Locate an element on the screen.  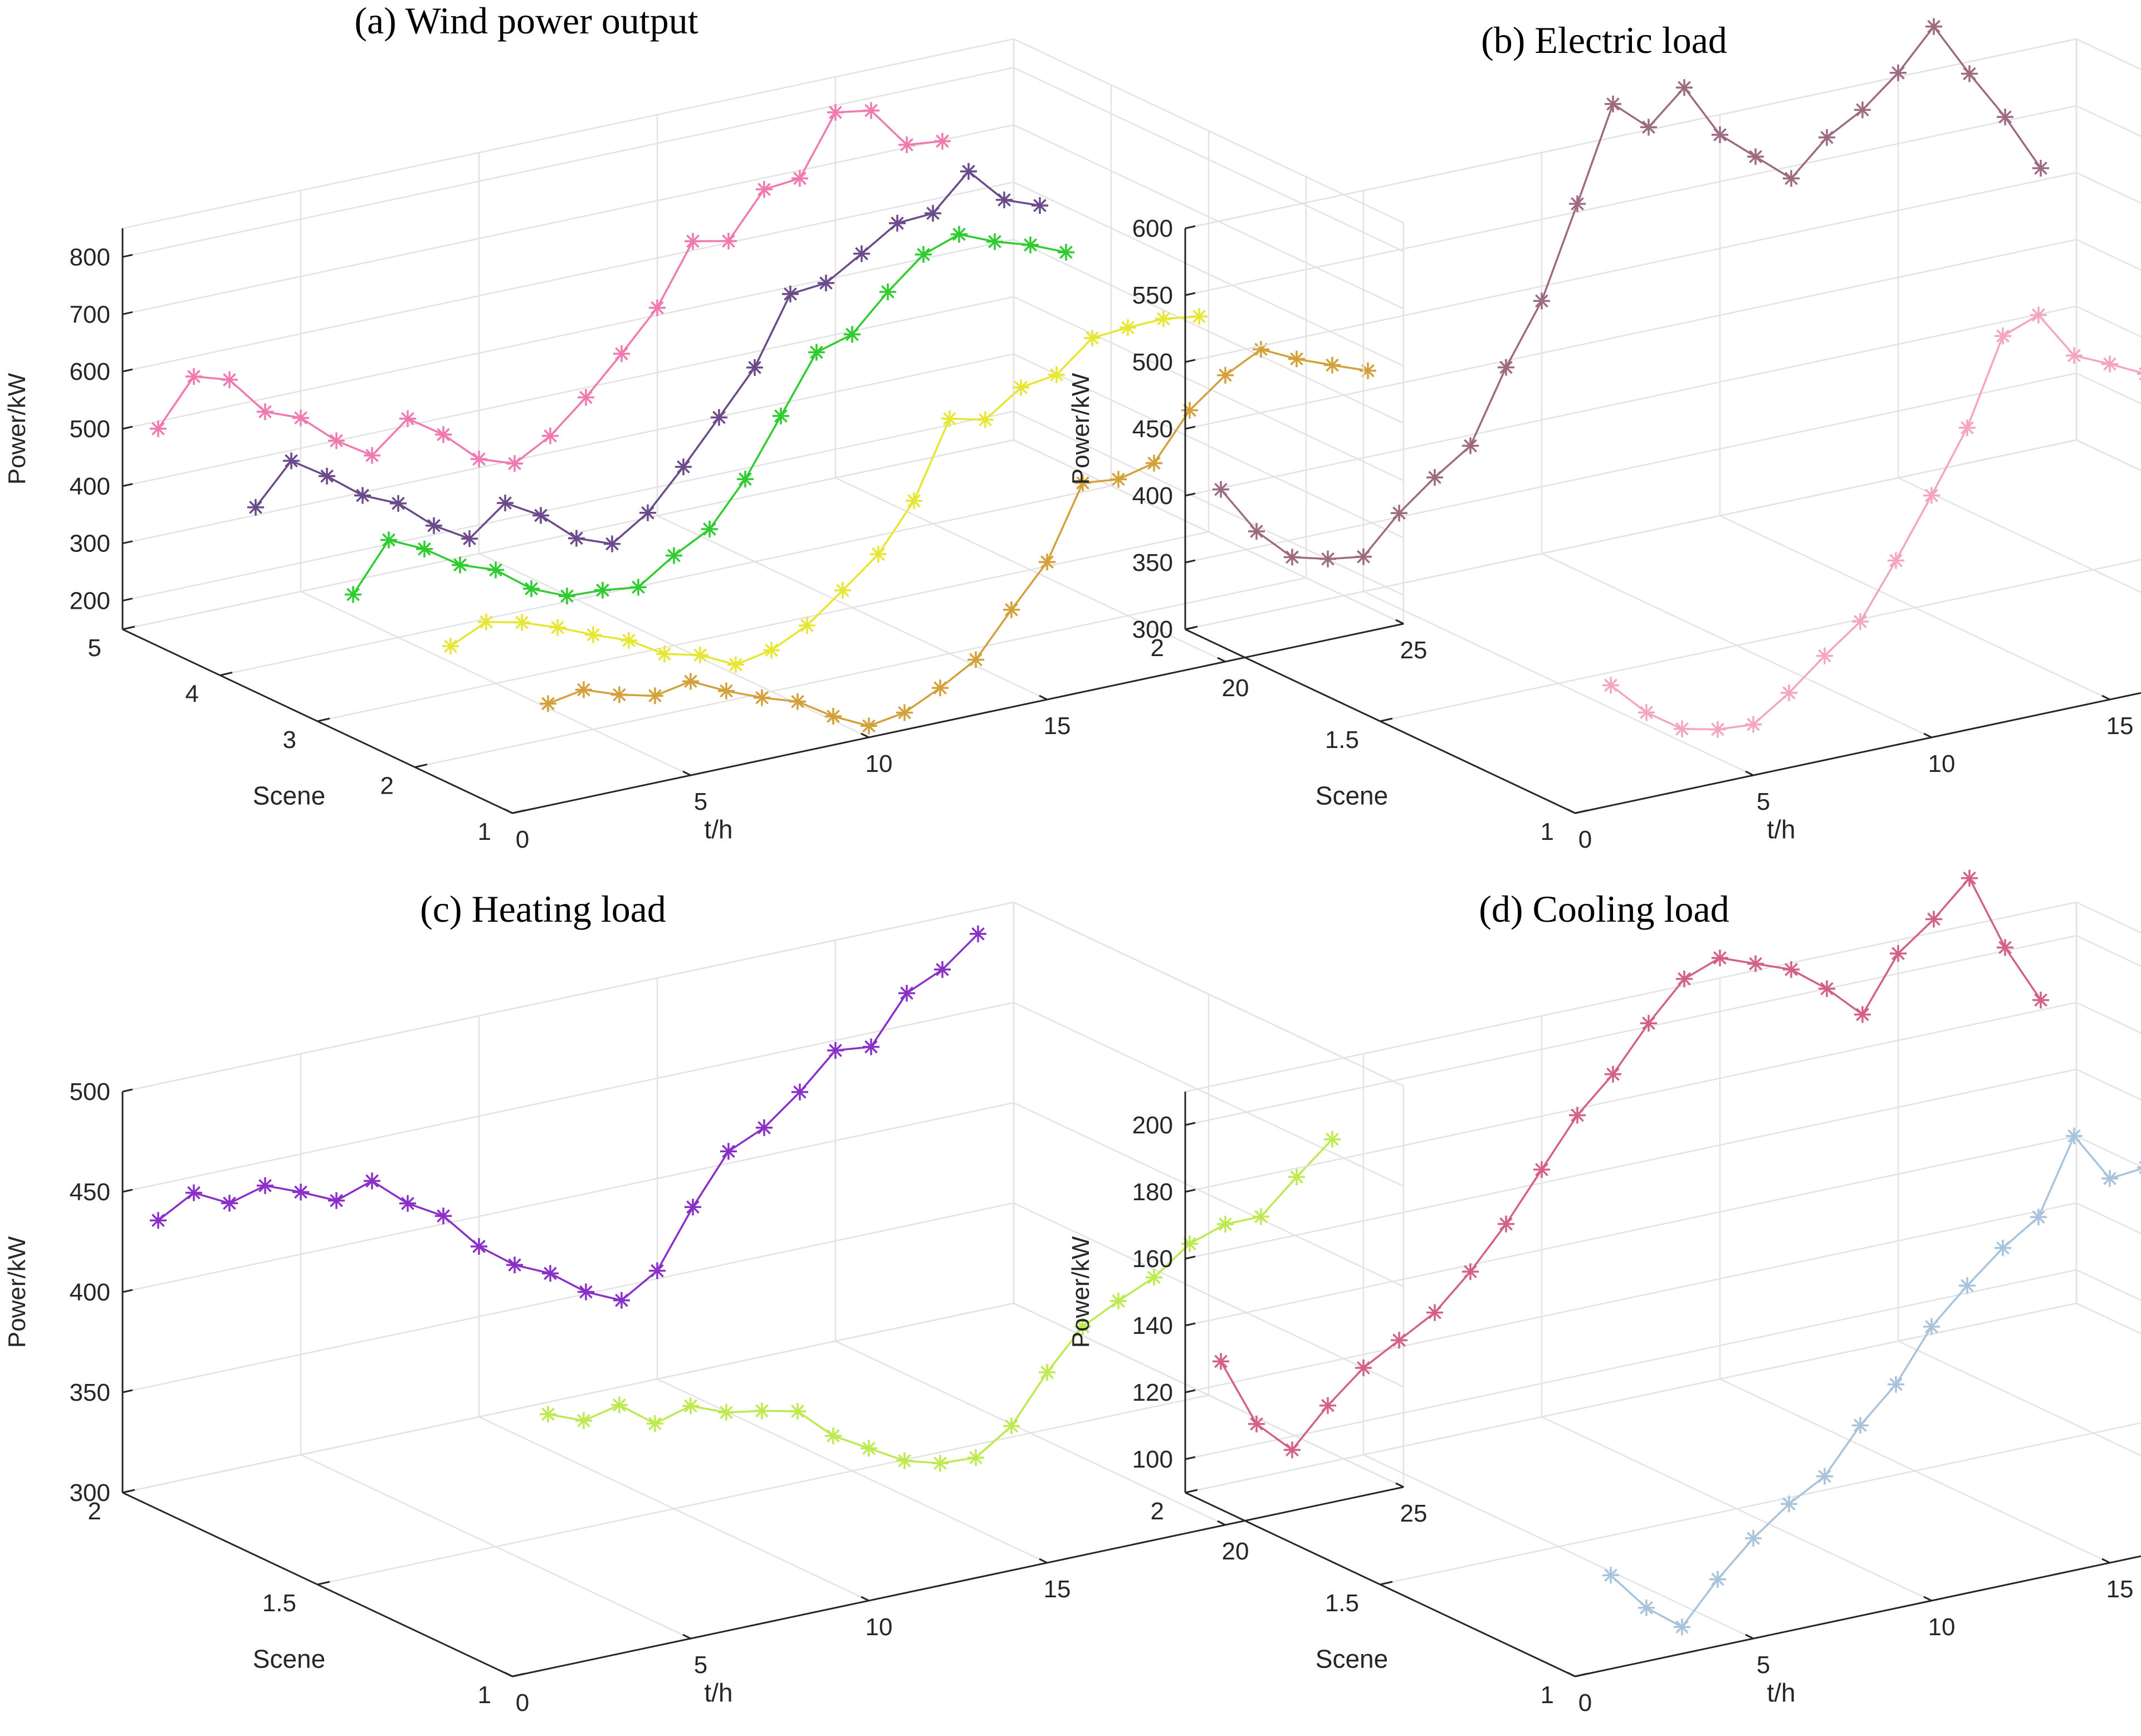
z-tick-label: 350 is located at coordinates (1152, 562).